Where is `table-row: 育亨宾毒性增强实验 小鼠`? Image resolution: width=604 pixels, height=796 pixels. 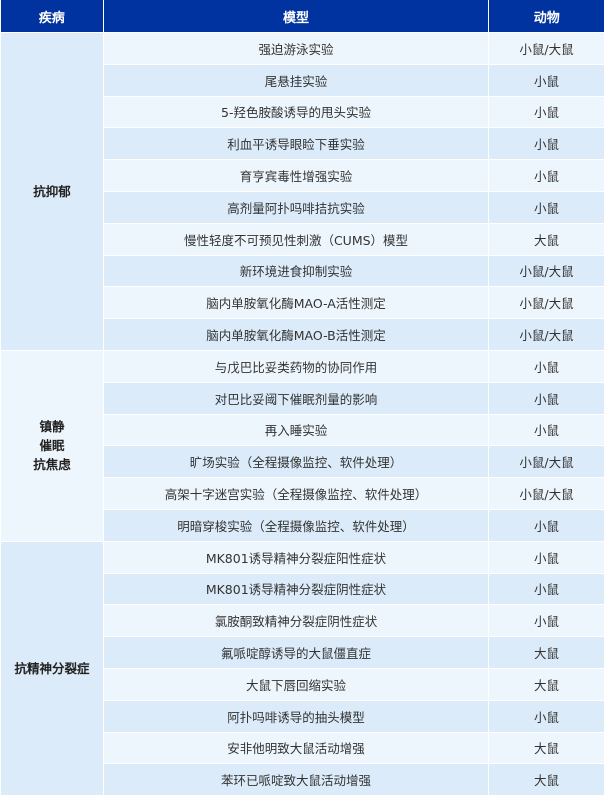 table-row: 育亨宾毒性增强实验 小鼠 is located at coordinates (302, 175).